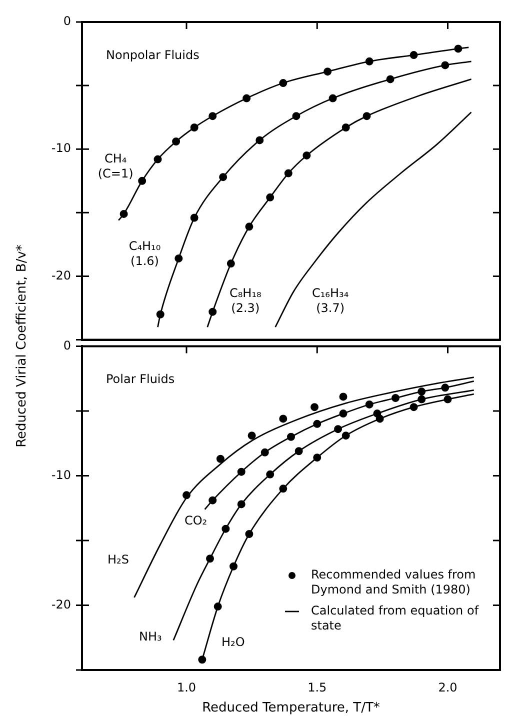 This screenshot has height=720, width=505. I want to click on legend-label: Calculated from equation of state, so click(395, 618).